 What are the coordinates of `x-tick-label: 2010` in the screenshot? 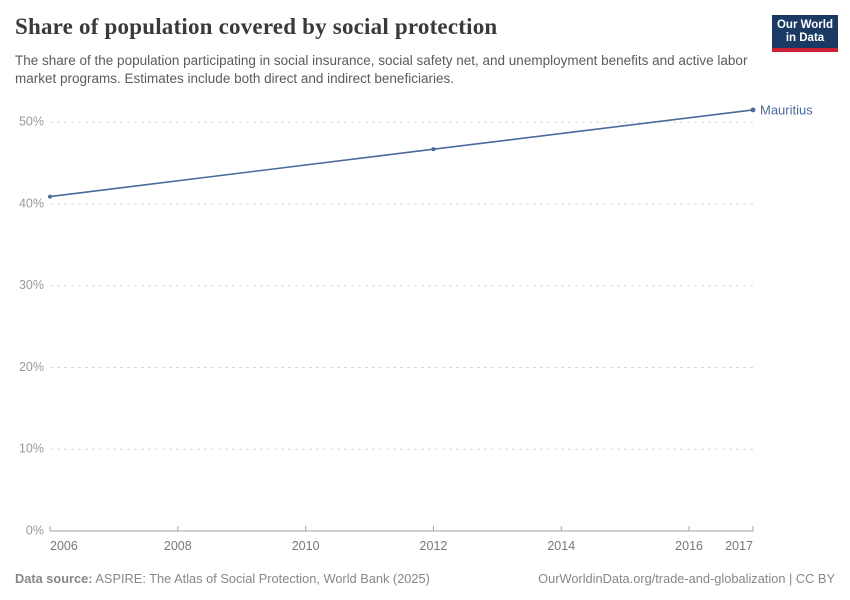 It's located at (306, 546).